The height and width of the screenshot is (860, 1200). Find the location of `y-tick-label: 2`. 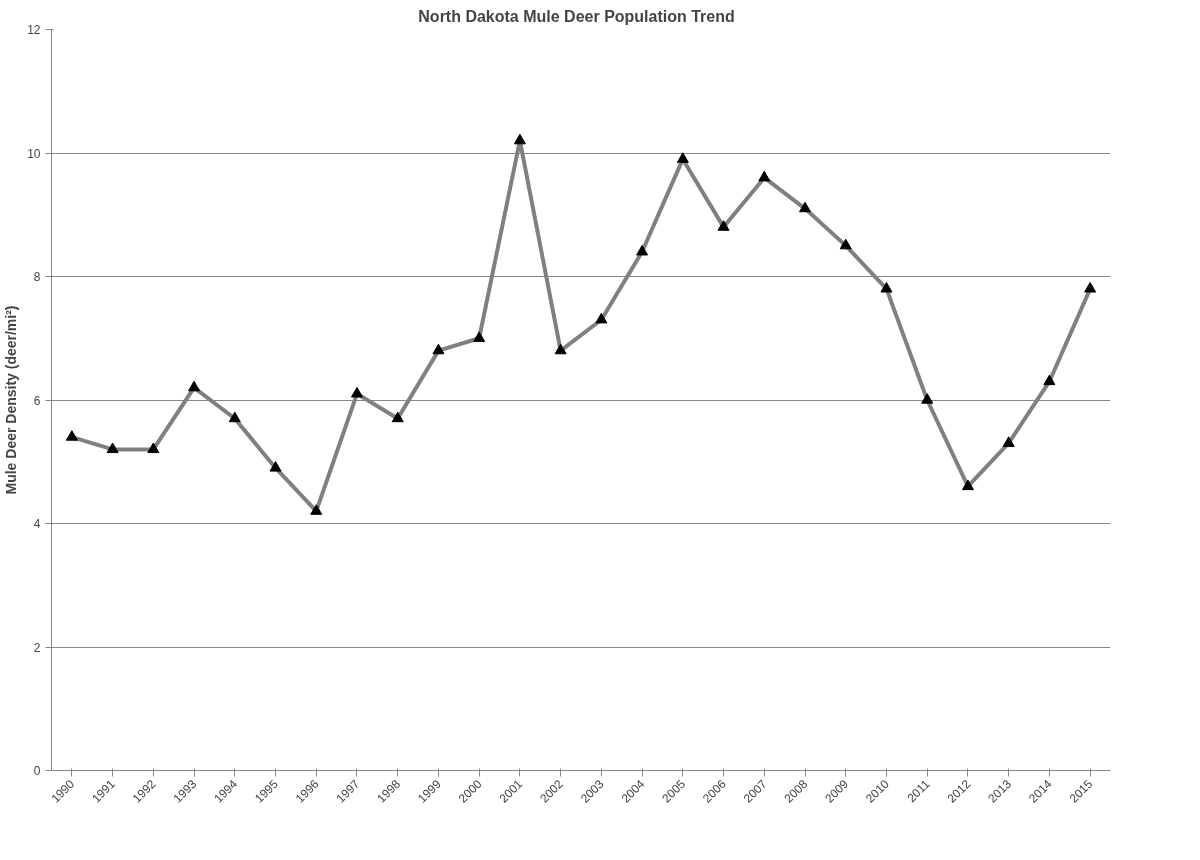

y-tick-label: 2 is located at coordinates (37, 647).